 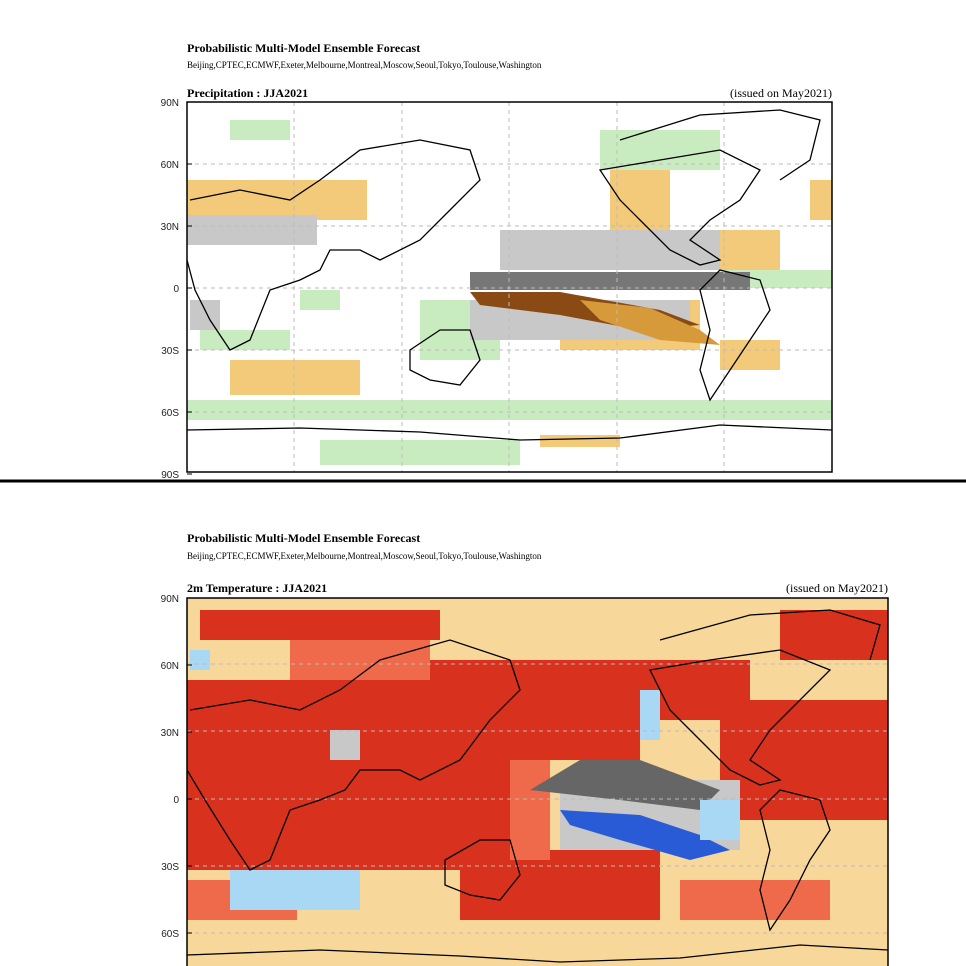 What do you see at coordinates (610, 281) in the screenshot?
I see `normal-area` at bounding box center [610, 281].